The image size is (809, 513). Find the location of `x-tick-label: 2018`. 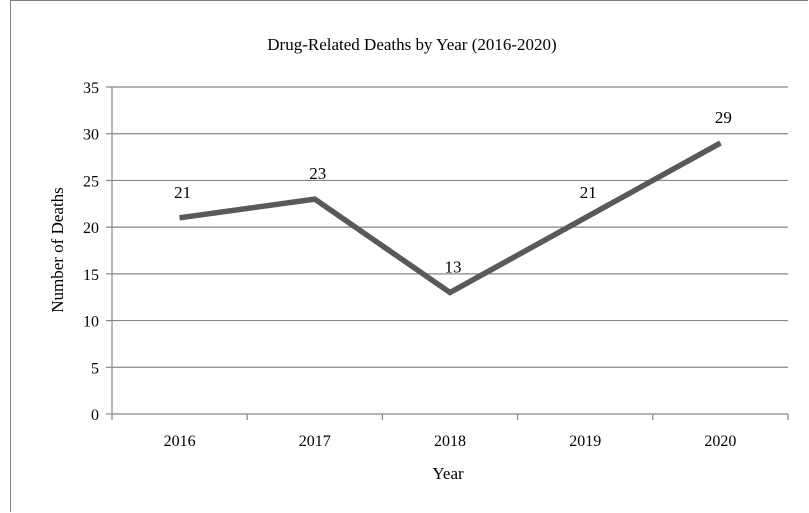

x-tick-label: 2018 is located at coordinates (450, 441).